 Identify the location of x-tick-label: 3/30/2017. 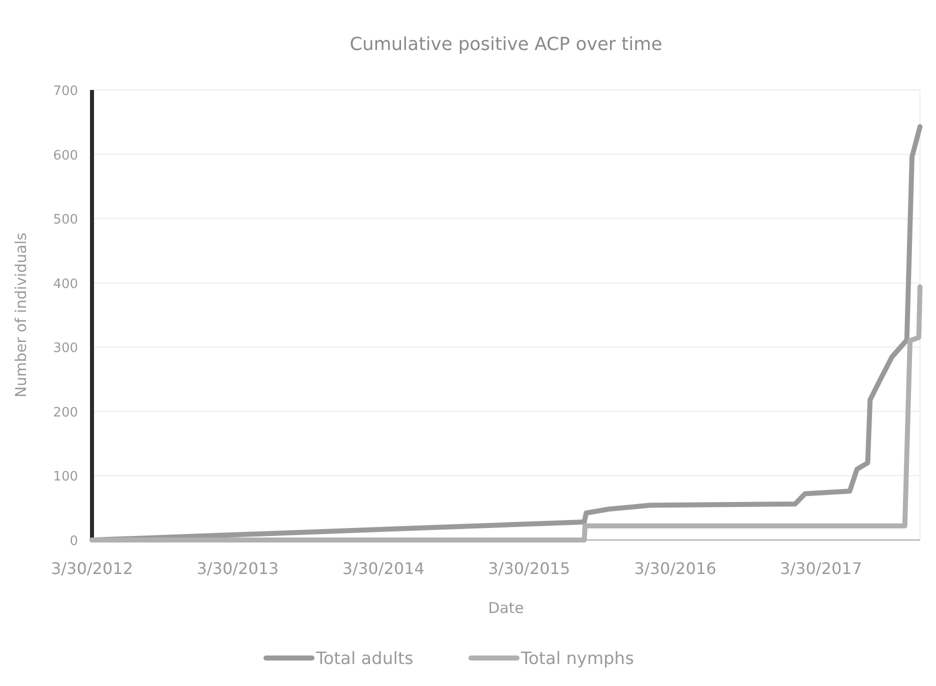
(821, 568).